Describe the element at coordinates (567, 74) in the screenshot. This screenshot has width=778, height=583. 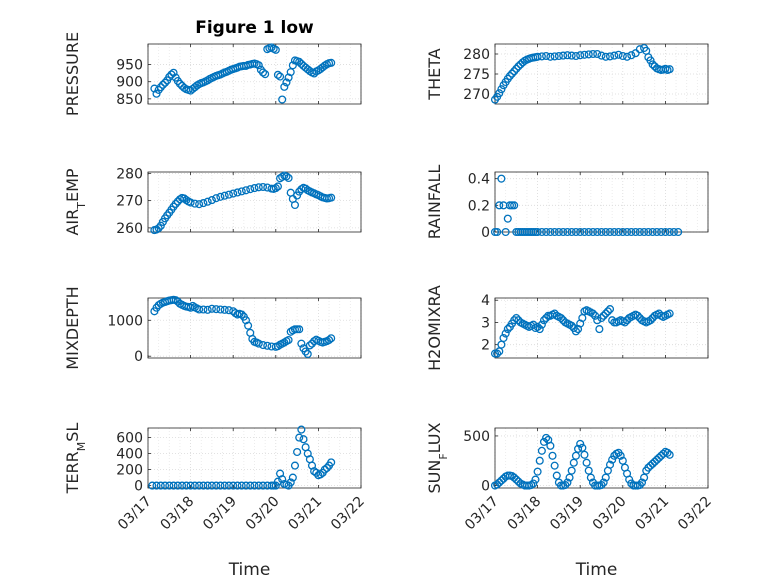
I see `panel-2: 270 275 280 THETA` at that location.